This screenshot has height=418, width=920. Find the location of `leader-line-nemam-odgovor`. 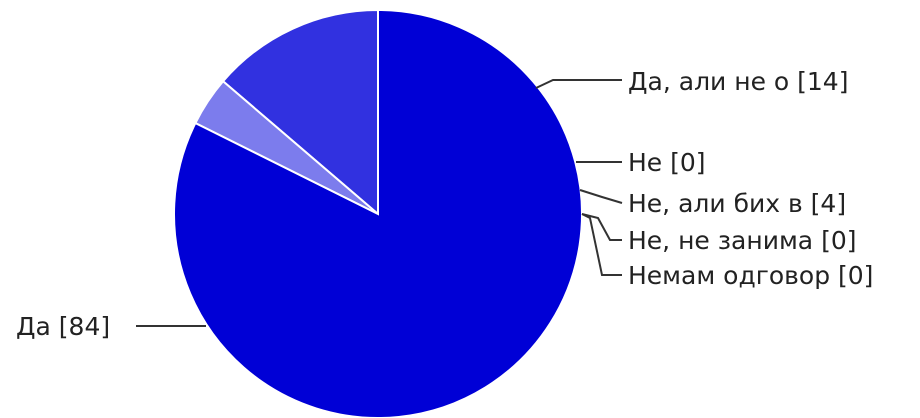

leader-line-nemam-odgovor is located at coordinates (601, 244).